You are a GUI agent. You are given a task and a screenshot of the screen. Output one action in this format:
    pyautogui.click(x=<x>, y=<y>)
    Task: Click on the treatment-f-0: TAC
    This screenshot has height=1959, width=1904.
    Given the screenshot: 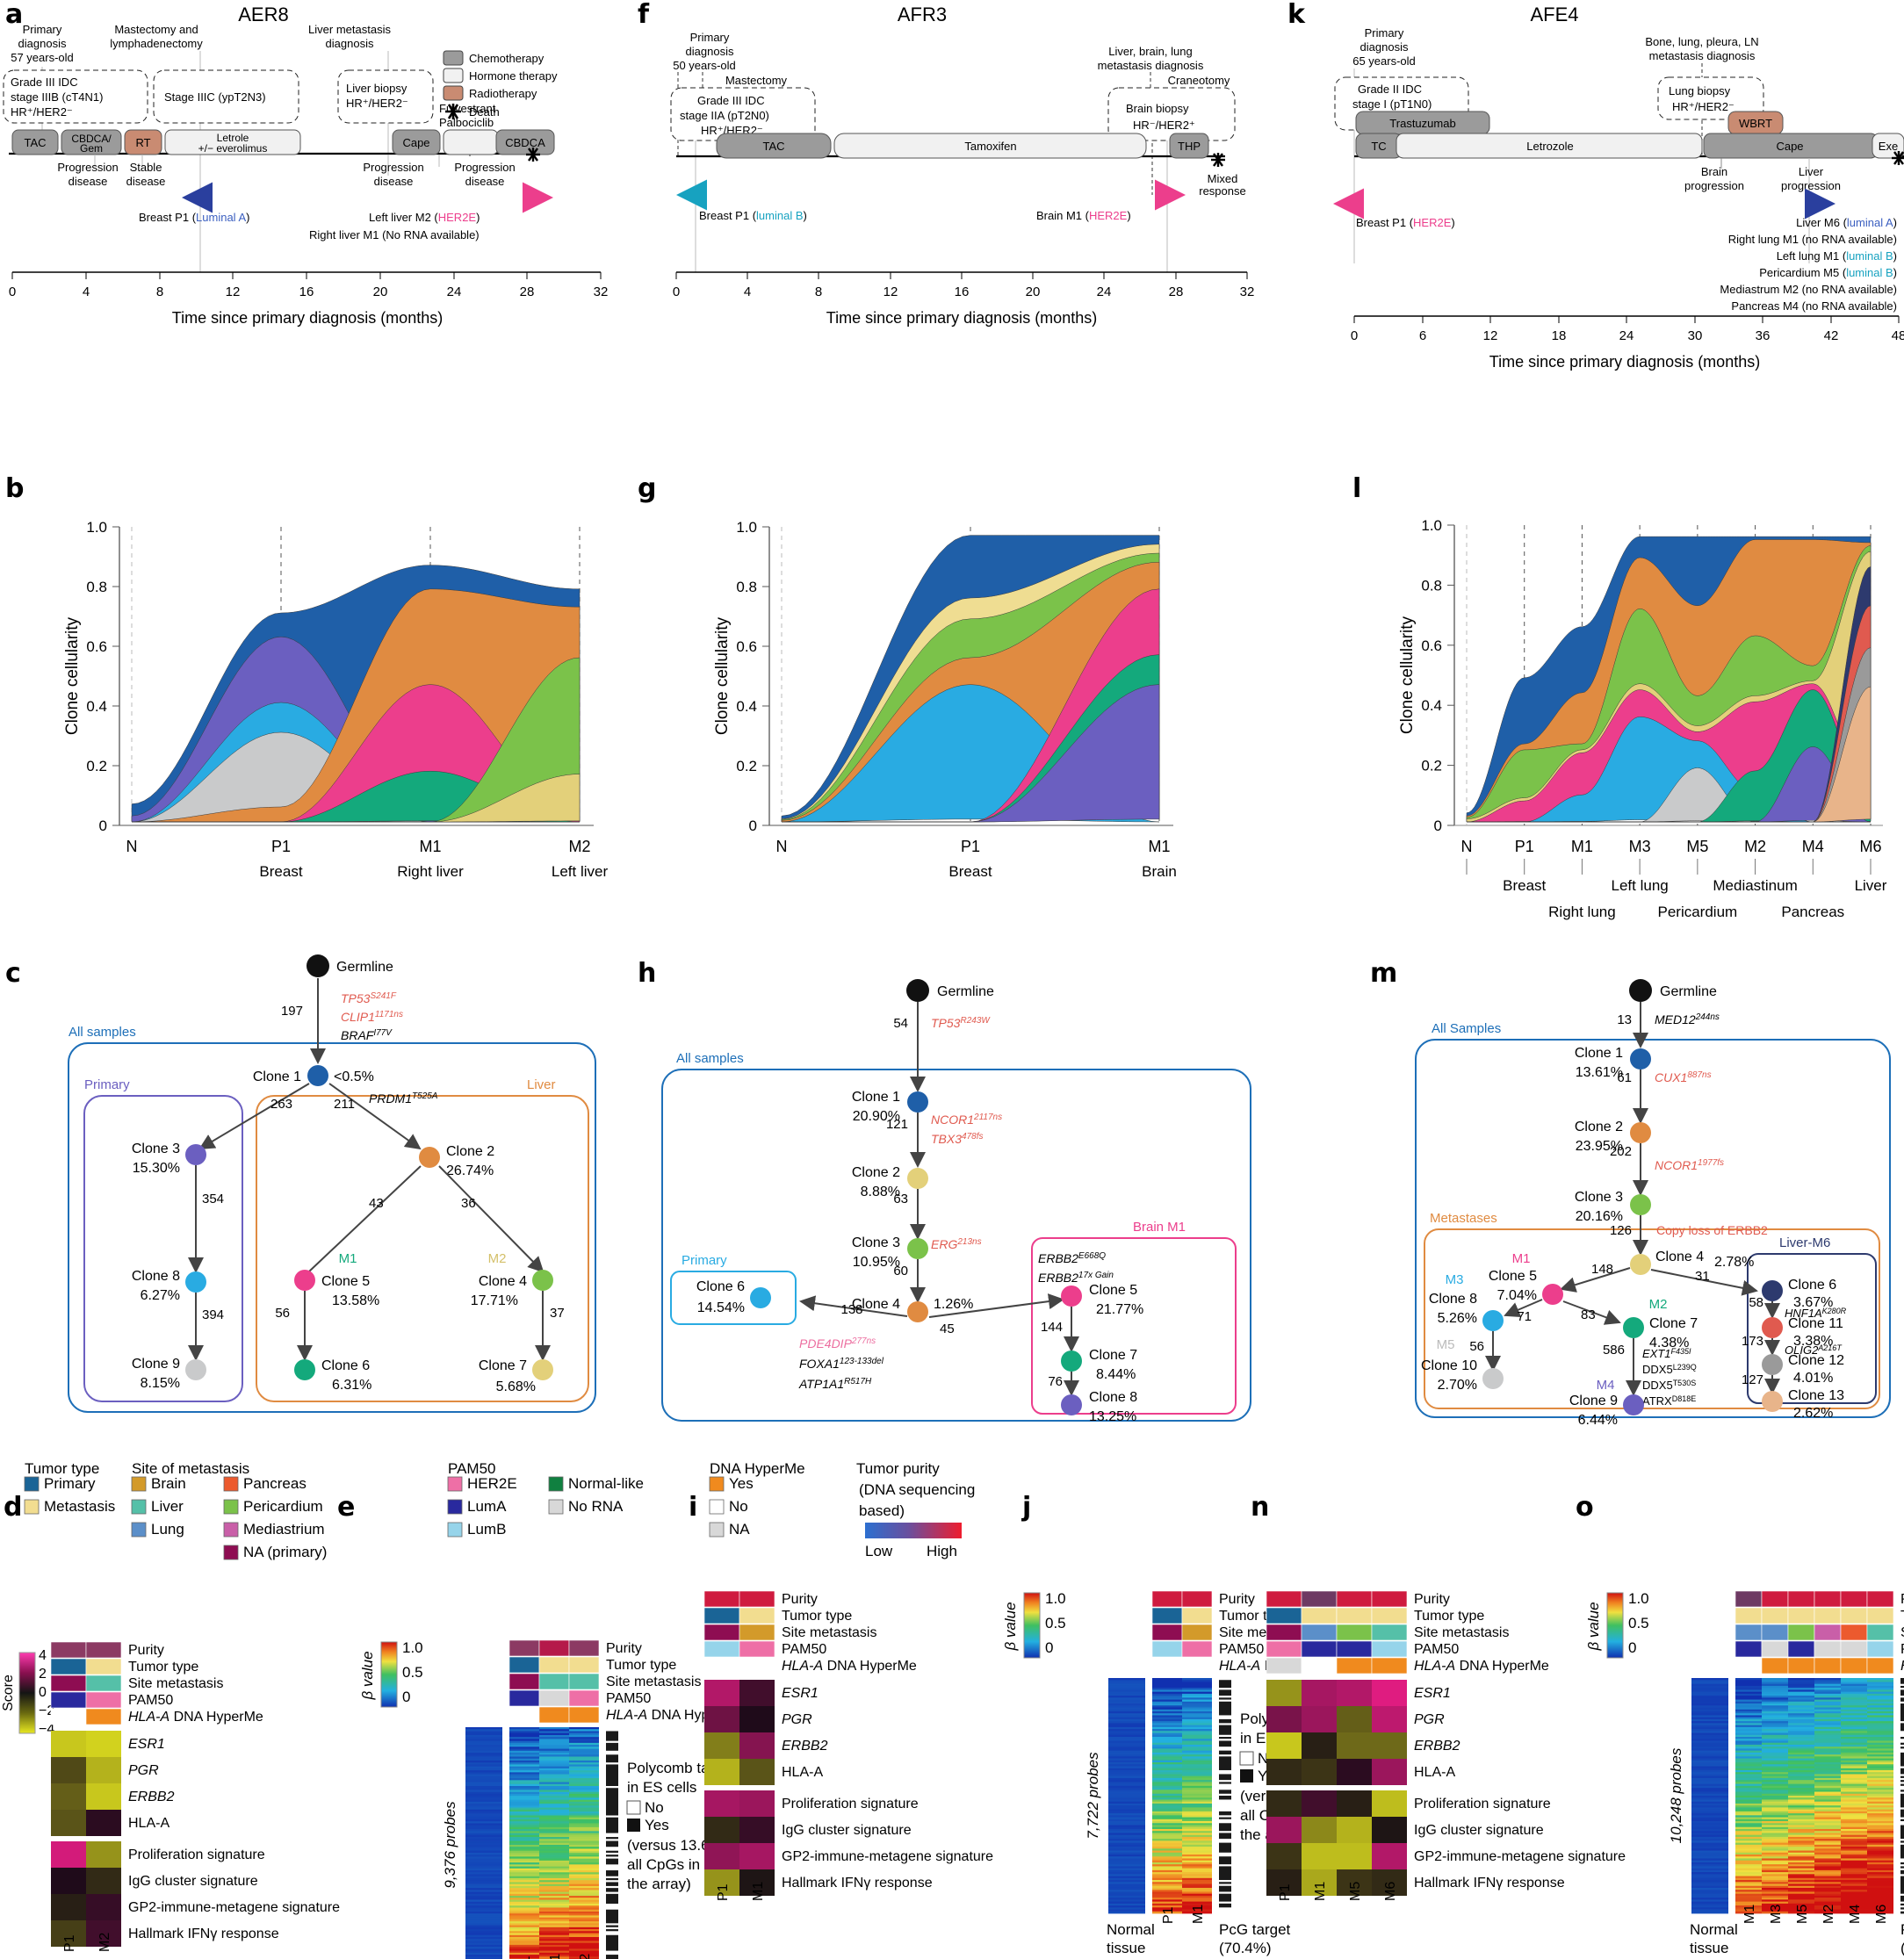 What is the action you would take?
    pyautogui.click(x=774, y=146)
    